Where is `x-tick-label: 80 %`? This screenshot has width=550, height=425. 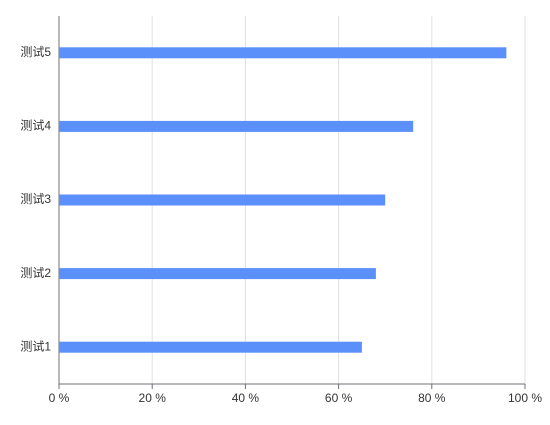
x-tick-label: 80 % is located at coordinates (432, 398).